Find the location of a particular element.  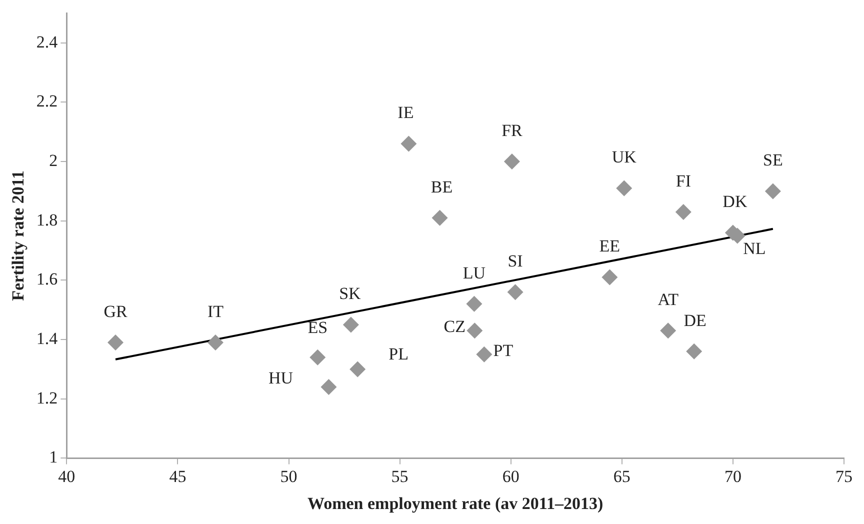

x-tick-label: 65 is located at coordinates (621, 476).